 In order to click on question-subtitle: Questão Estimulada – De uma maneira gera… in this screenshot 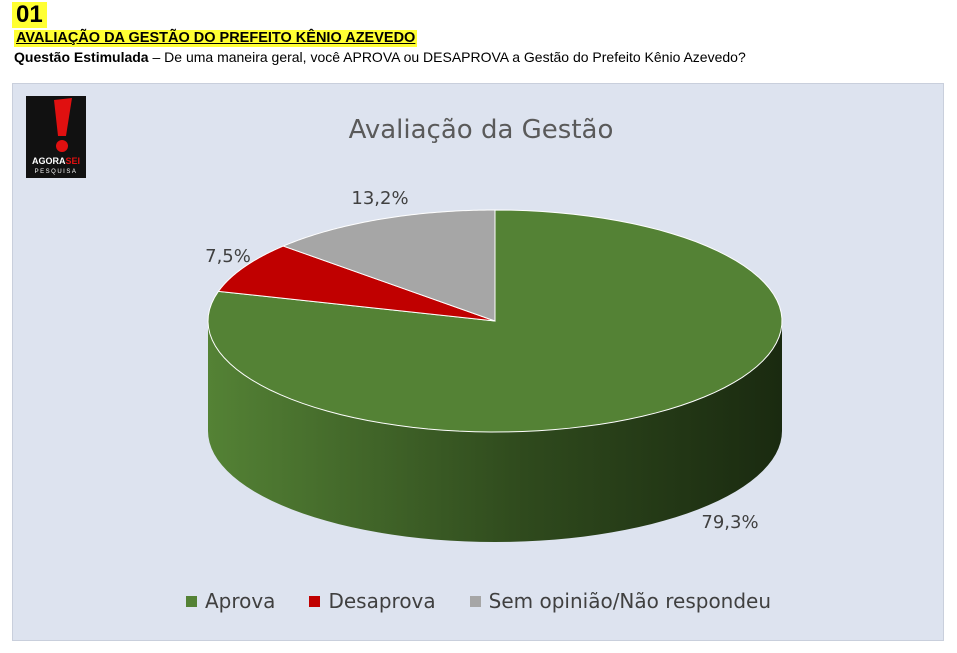, I will do `click(380, 57)`.